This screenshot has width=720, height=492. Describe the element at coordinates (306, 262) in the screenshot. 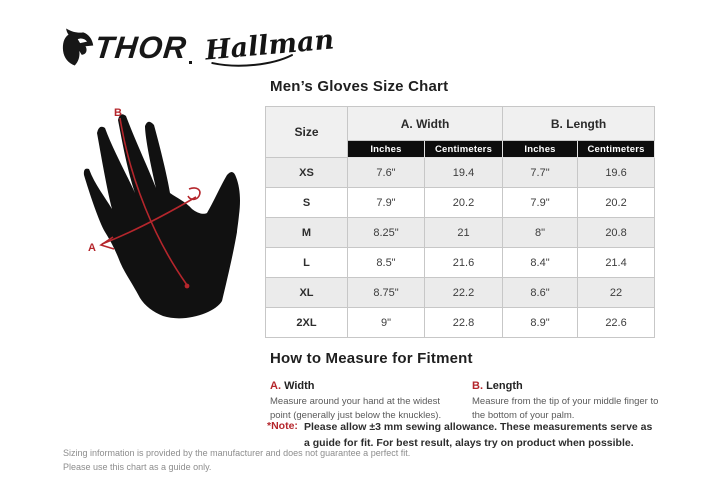

I see `size-cell: L` at that location.